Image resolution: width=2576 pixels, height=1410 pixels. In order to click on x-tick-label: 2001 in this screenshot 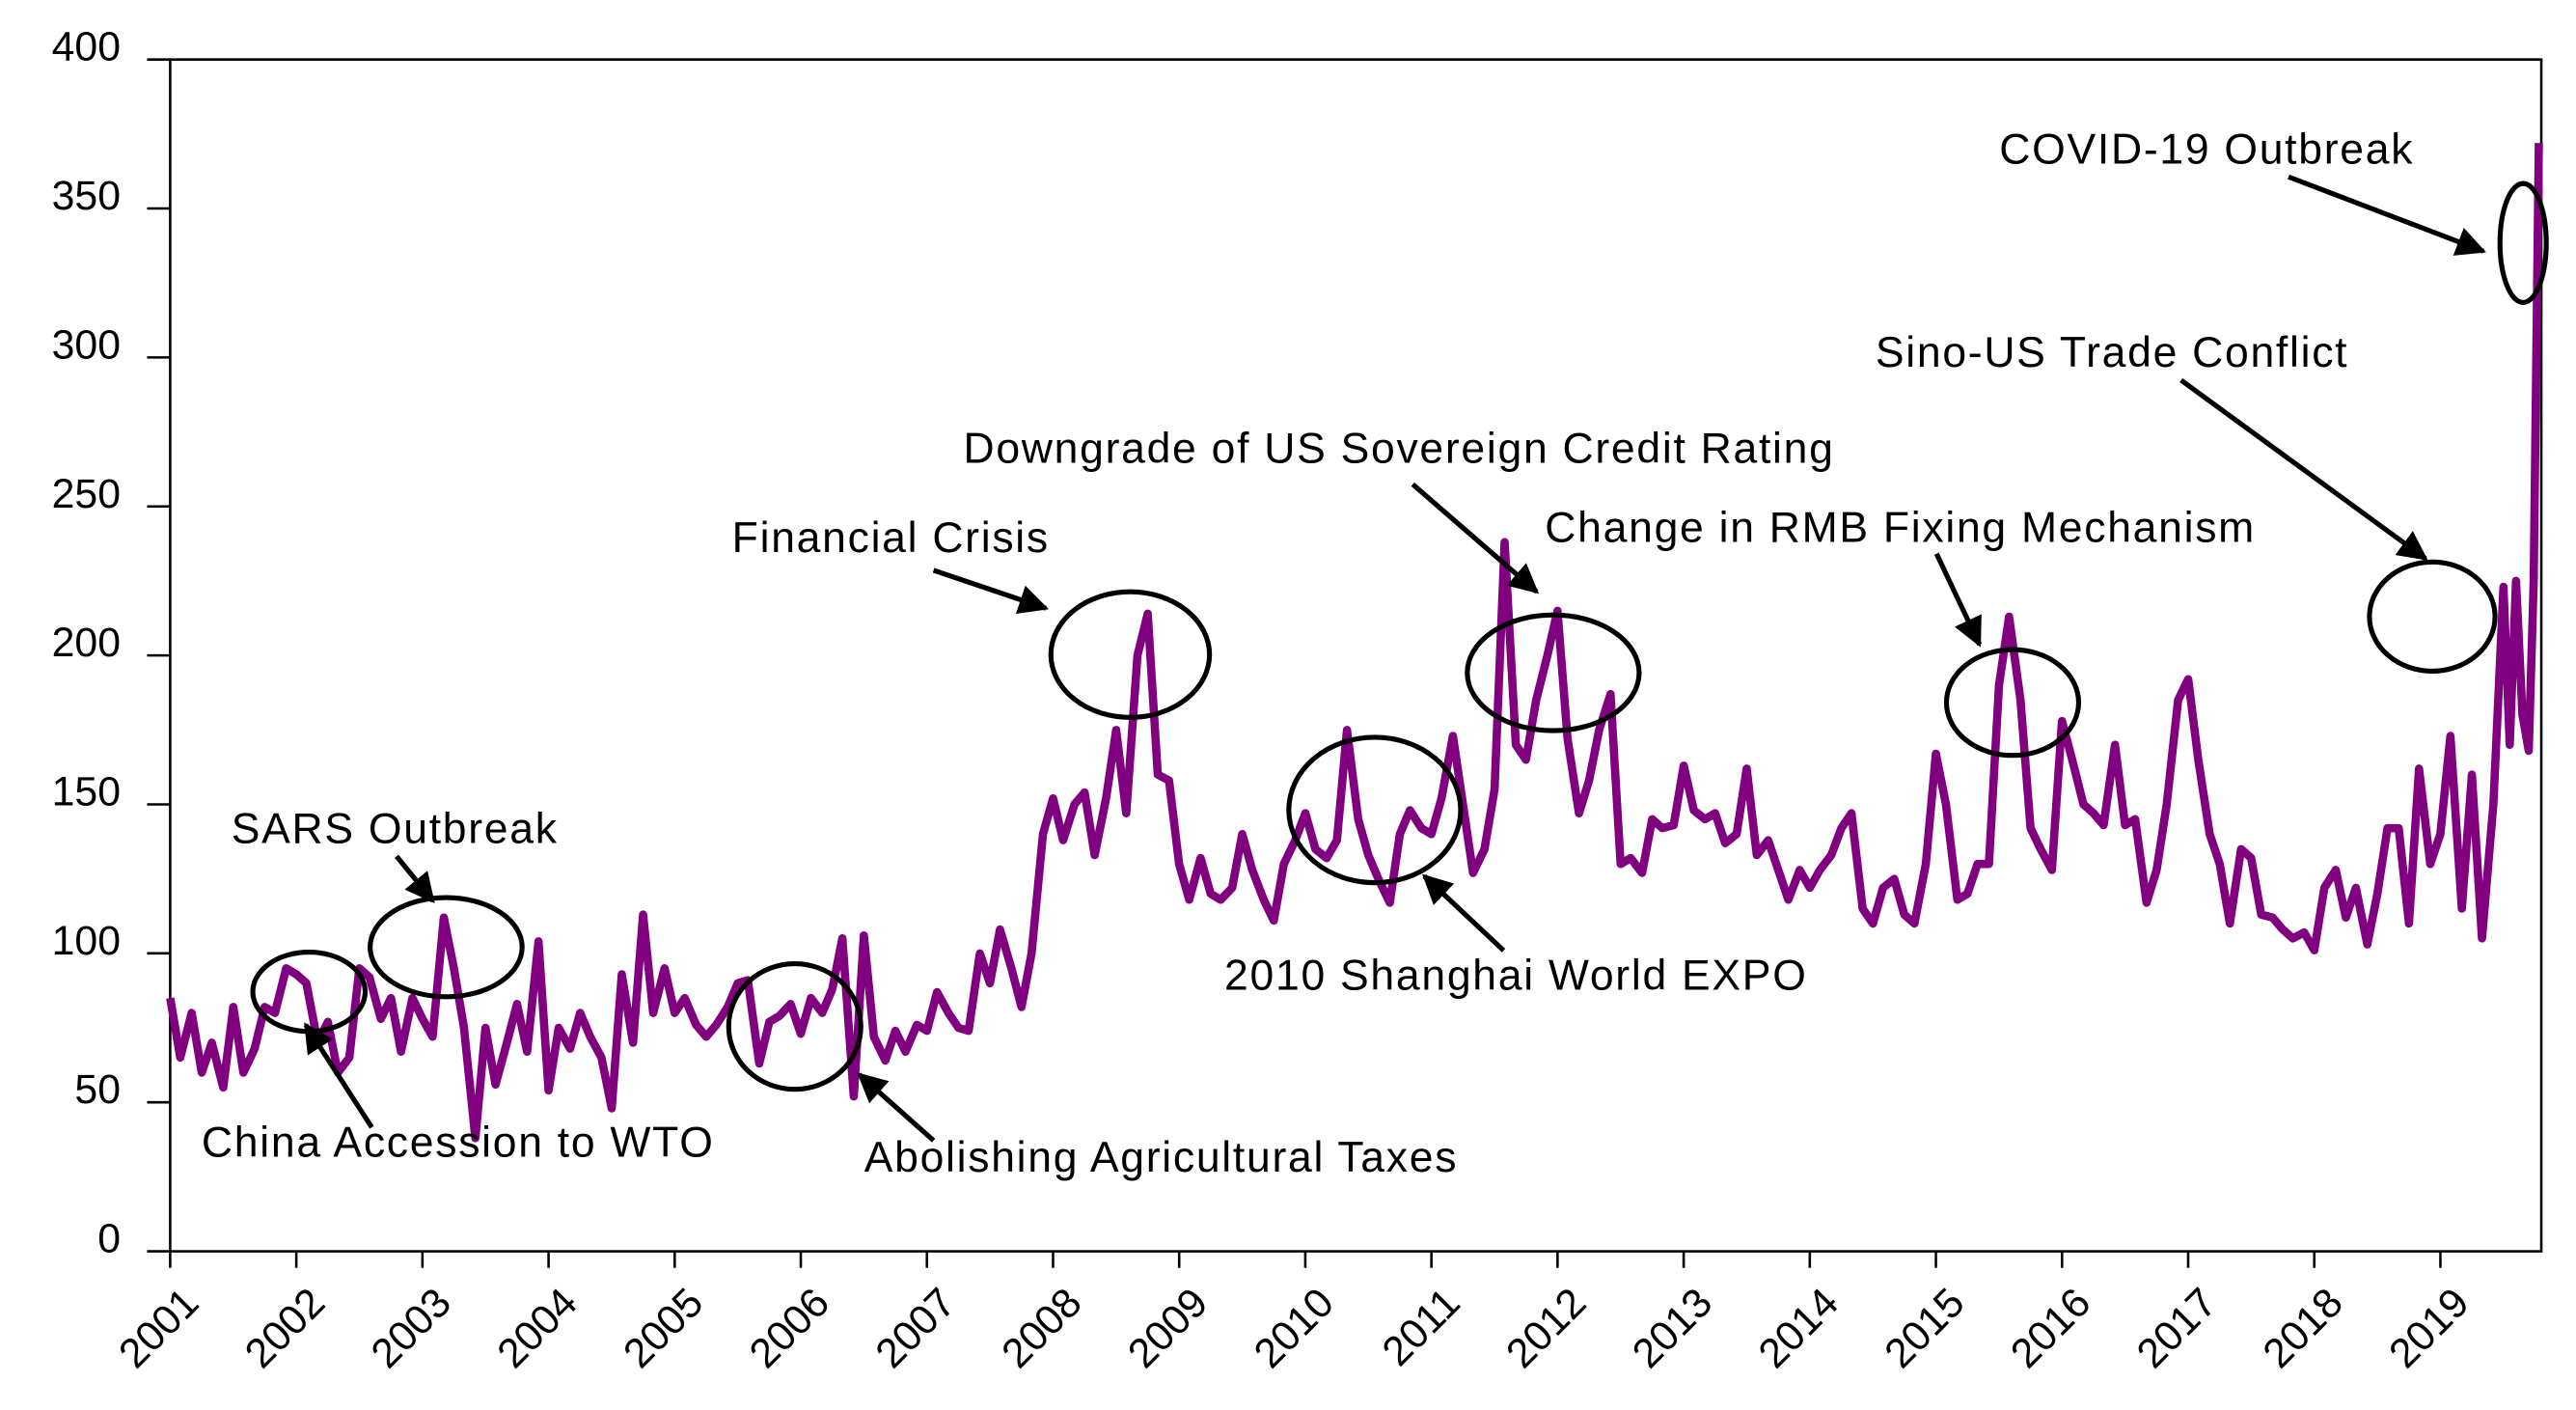, I will do `click(159, 1328)`.